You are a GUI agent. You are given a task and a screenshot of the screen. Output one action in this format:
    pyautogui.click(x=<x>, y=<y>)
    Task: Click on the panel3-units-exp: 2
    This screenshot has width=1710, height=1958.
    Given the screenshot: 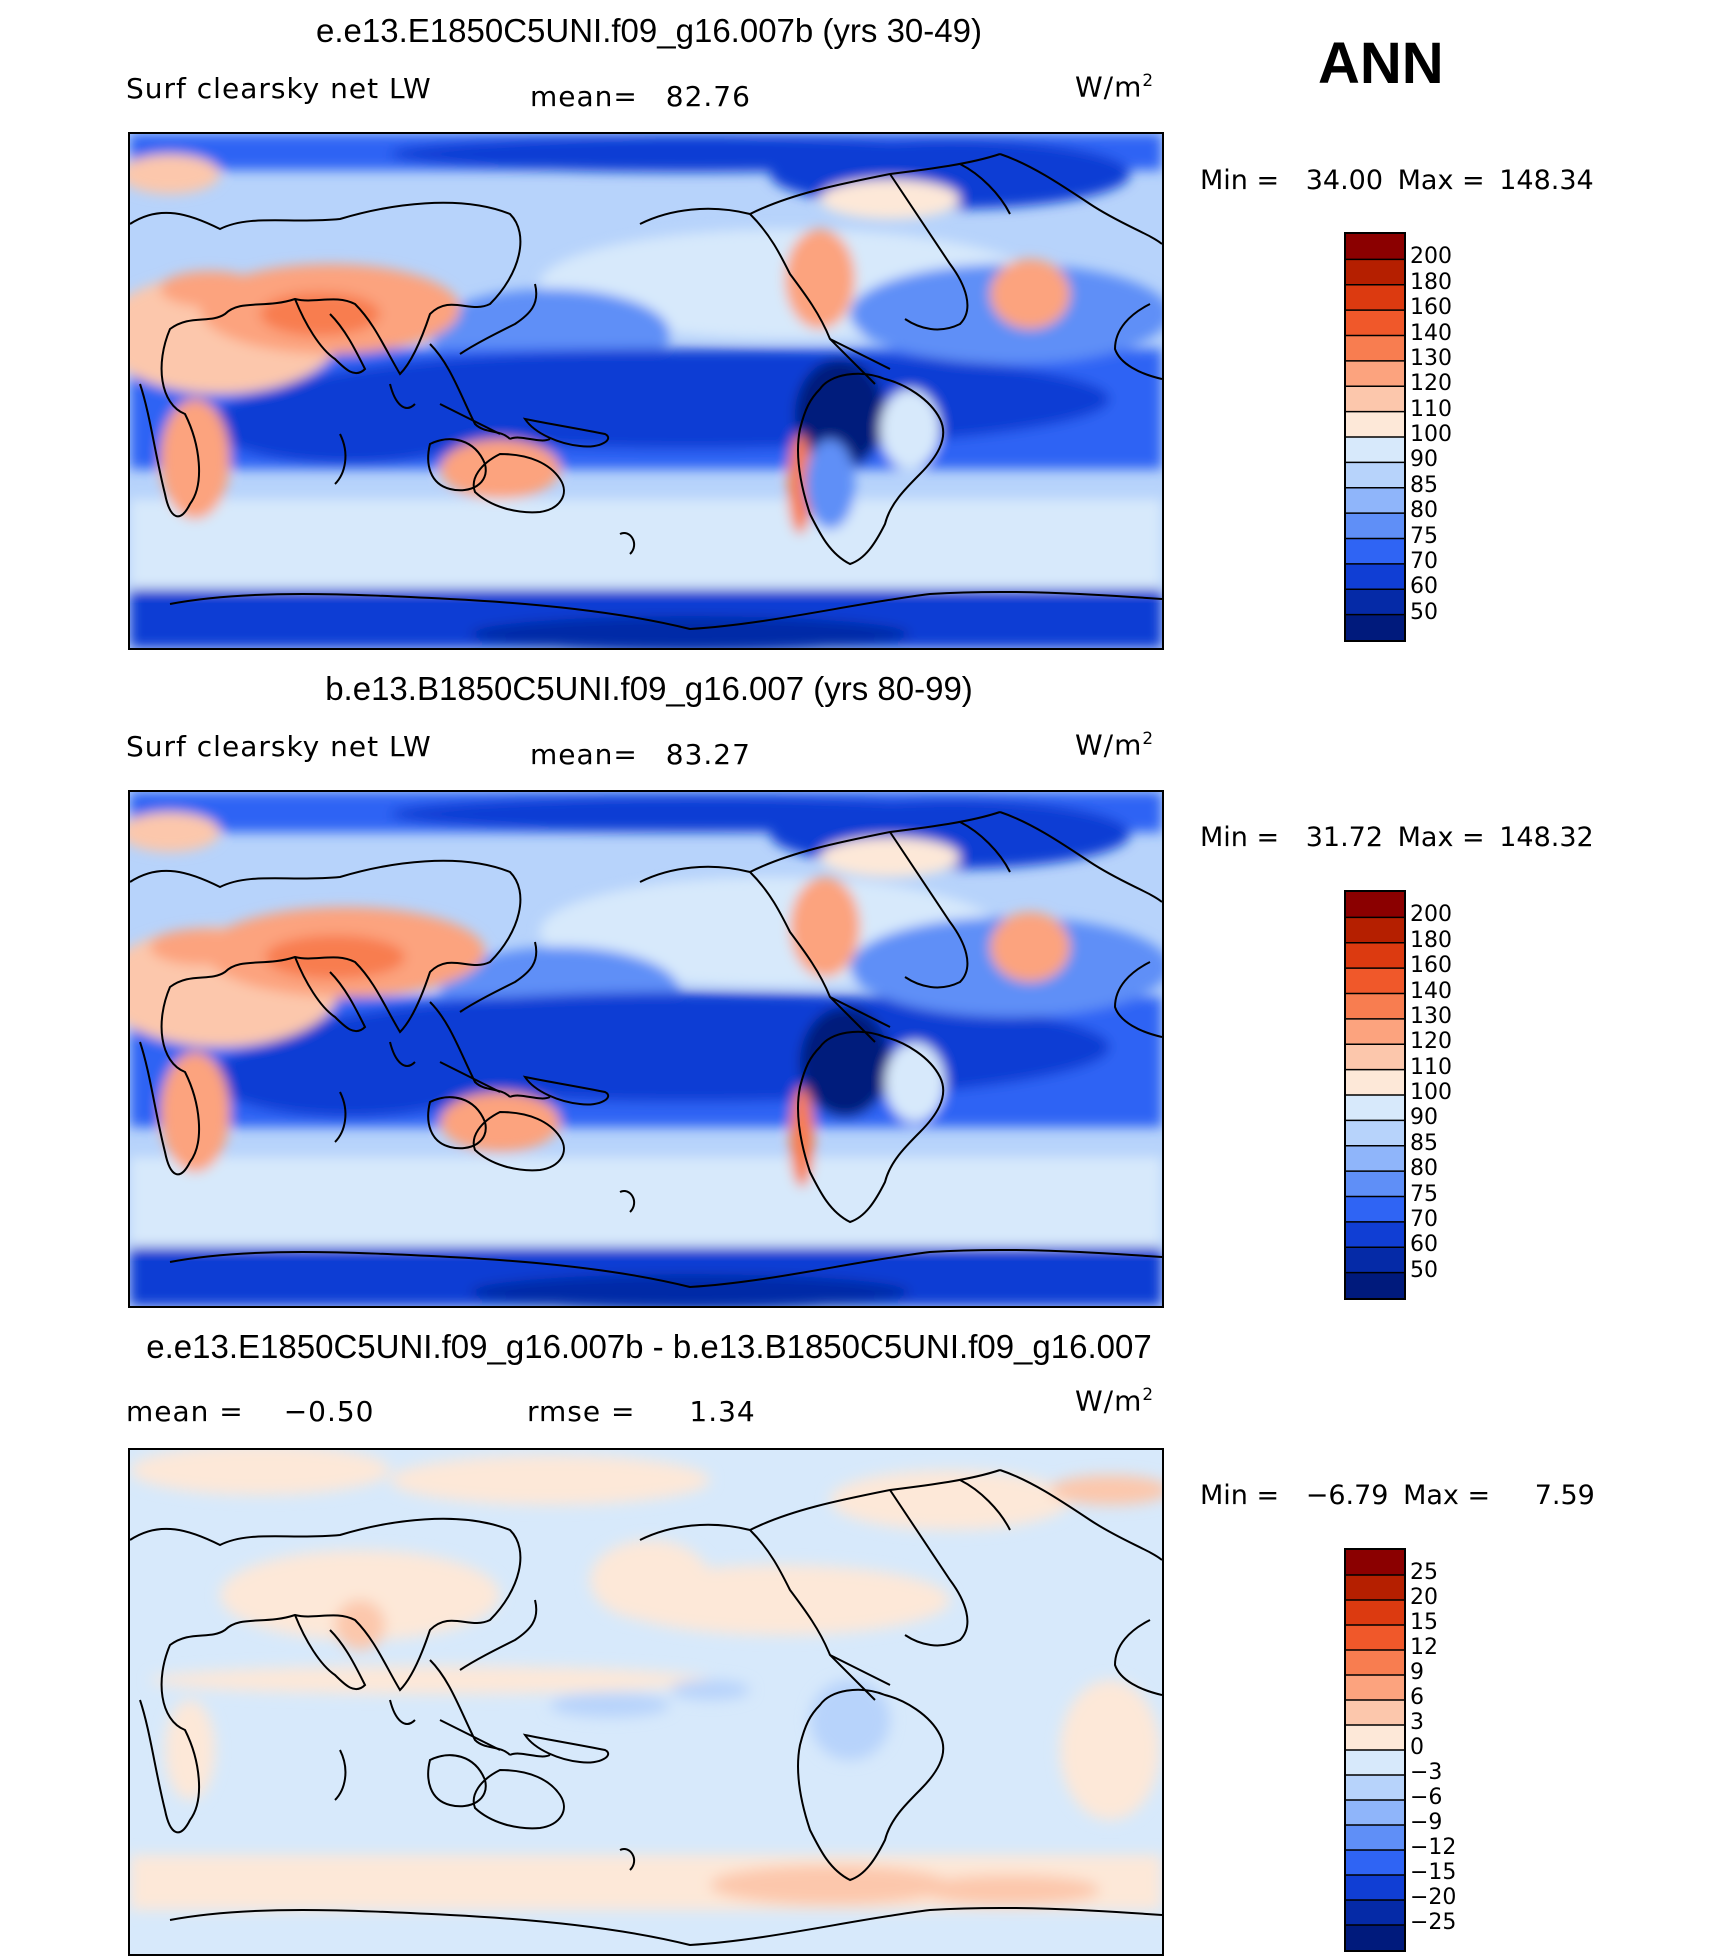 What is the action you would take?
    pyautogui.click(x=1148, y=1394)
    